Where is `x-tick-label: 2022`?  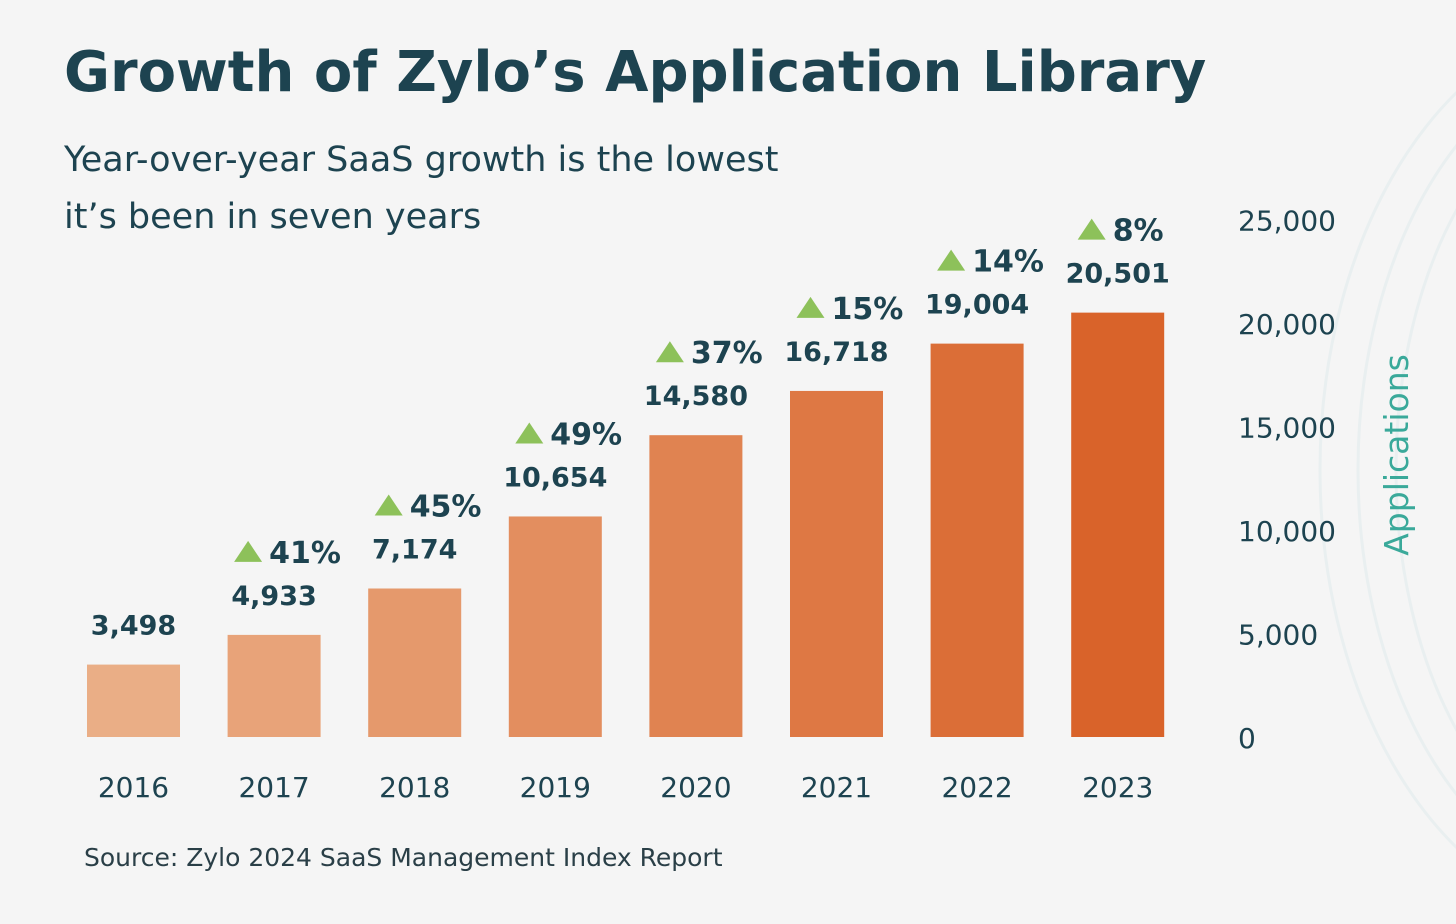 x-tick-label: 2022 is located at coordinates (976, 787).